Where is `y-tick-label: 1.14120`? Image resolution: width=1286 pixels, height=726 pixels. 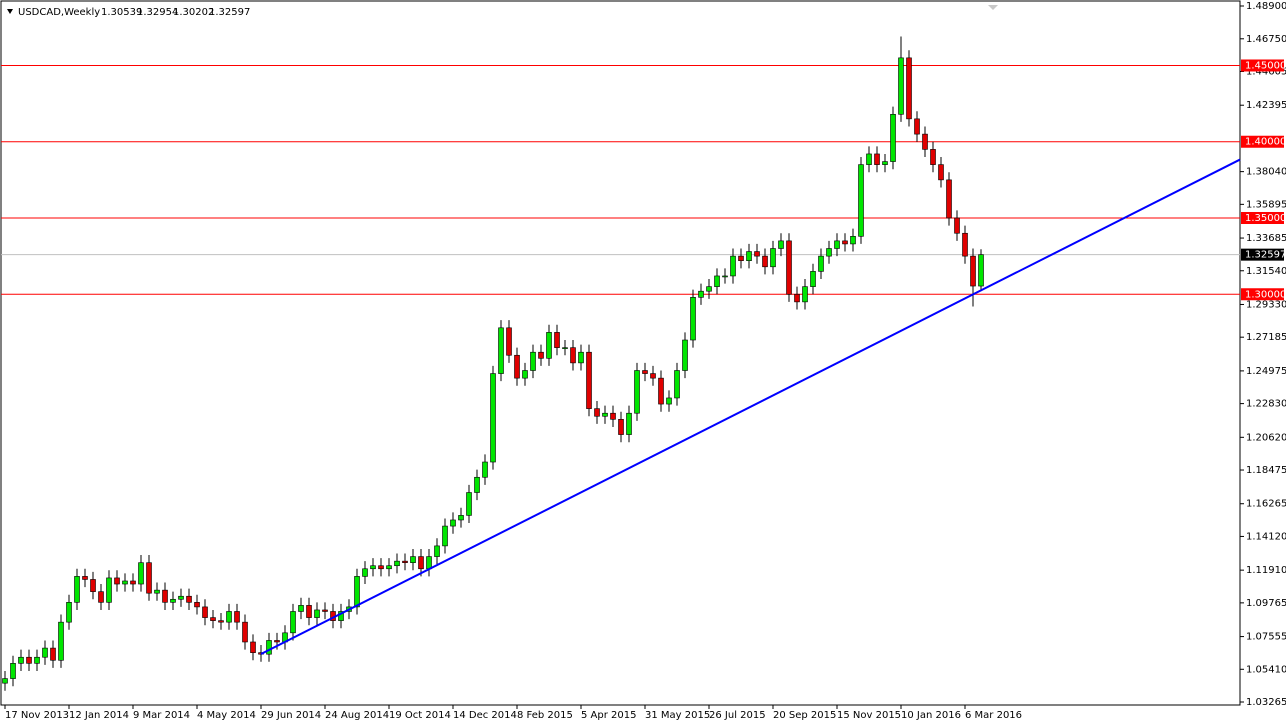 y-tick-label: 1.14120 is located at coordinates (1266, 536).